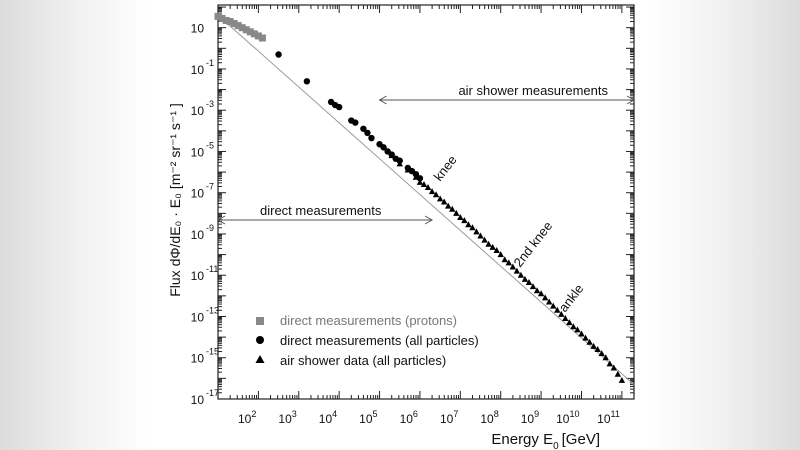  Describe the element at coordinates (210, 63) in the screenshot. I see `y-tick-exponent: -1` at that location.